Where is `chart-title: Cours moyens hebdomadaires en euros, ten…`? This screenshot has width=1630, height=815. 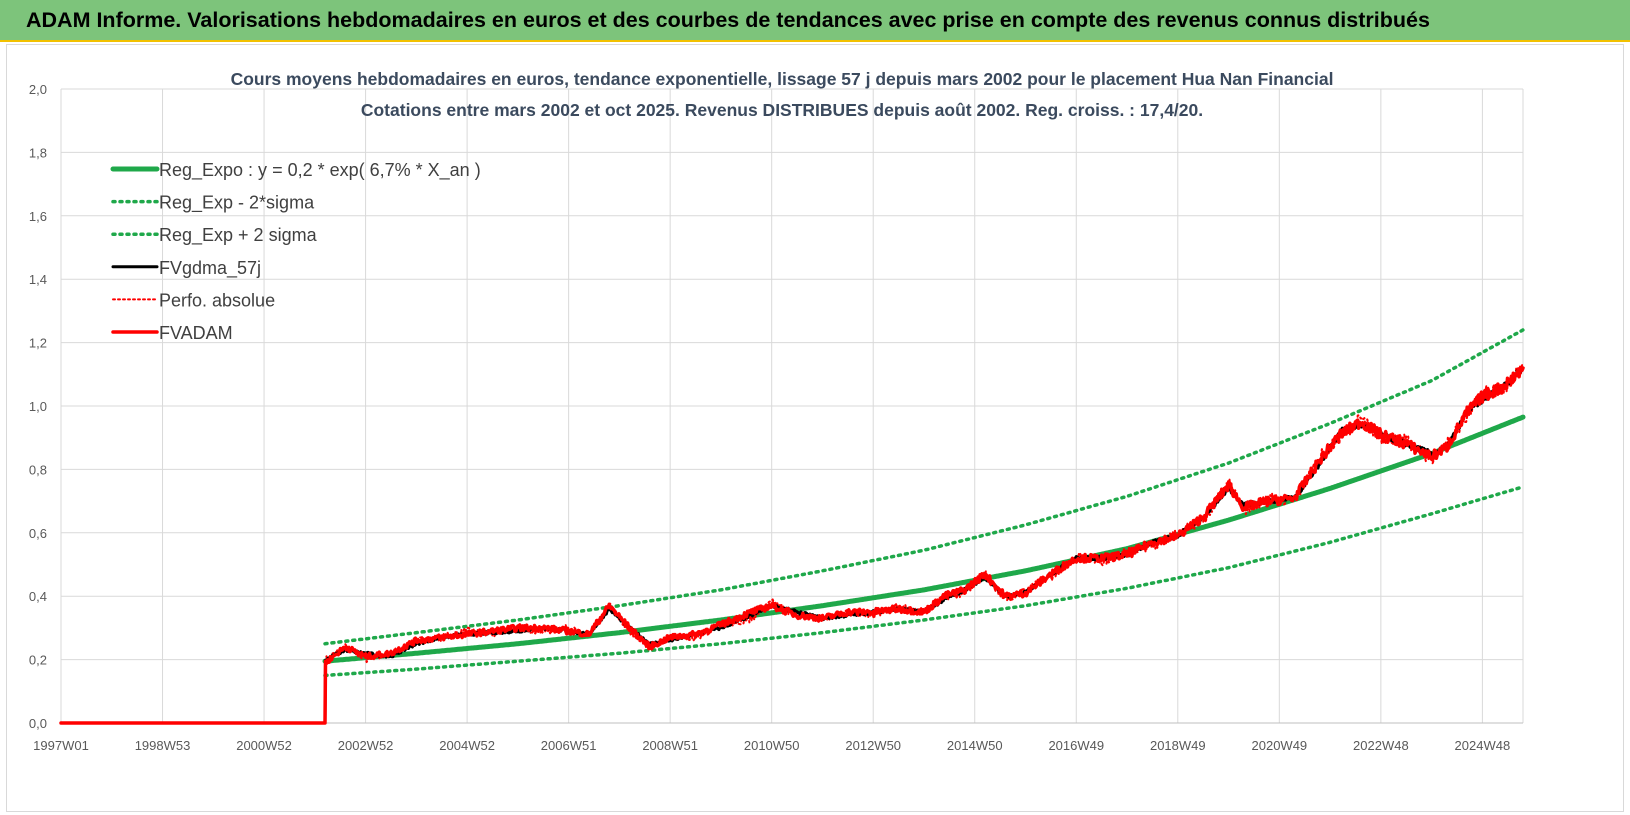
chart-title: Cours moyens hebdomadaires en euros, ten… is located at coordinates (782, 79).